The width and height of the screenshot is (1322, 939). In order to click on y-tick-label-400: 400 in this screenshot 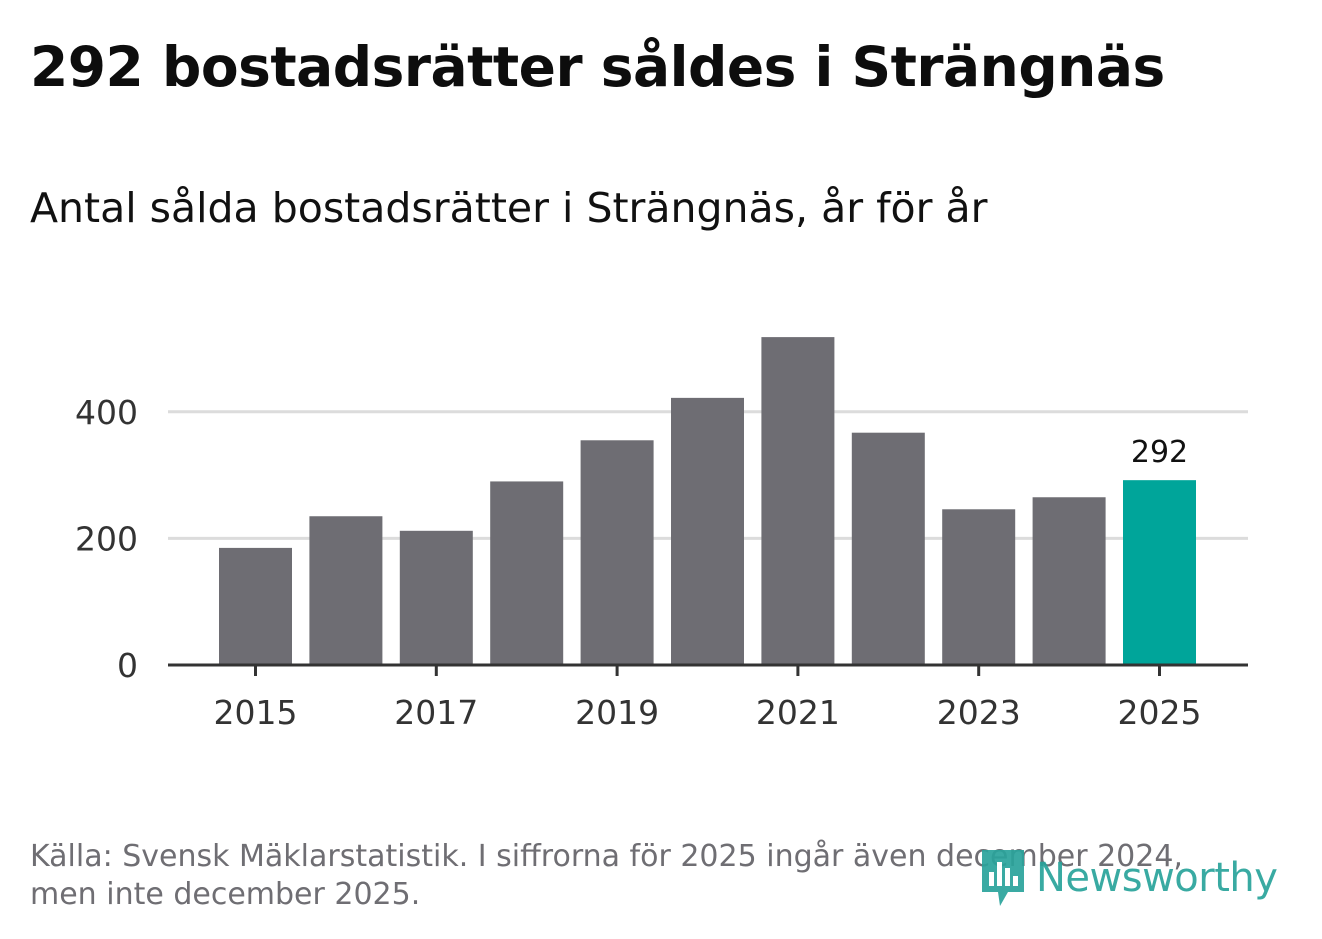, I will do `click(106, 412)`.